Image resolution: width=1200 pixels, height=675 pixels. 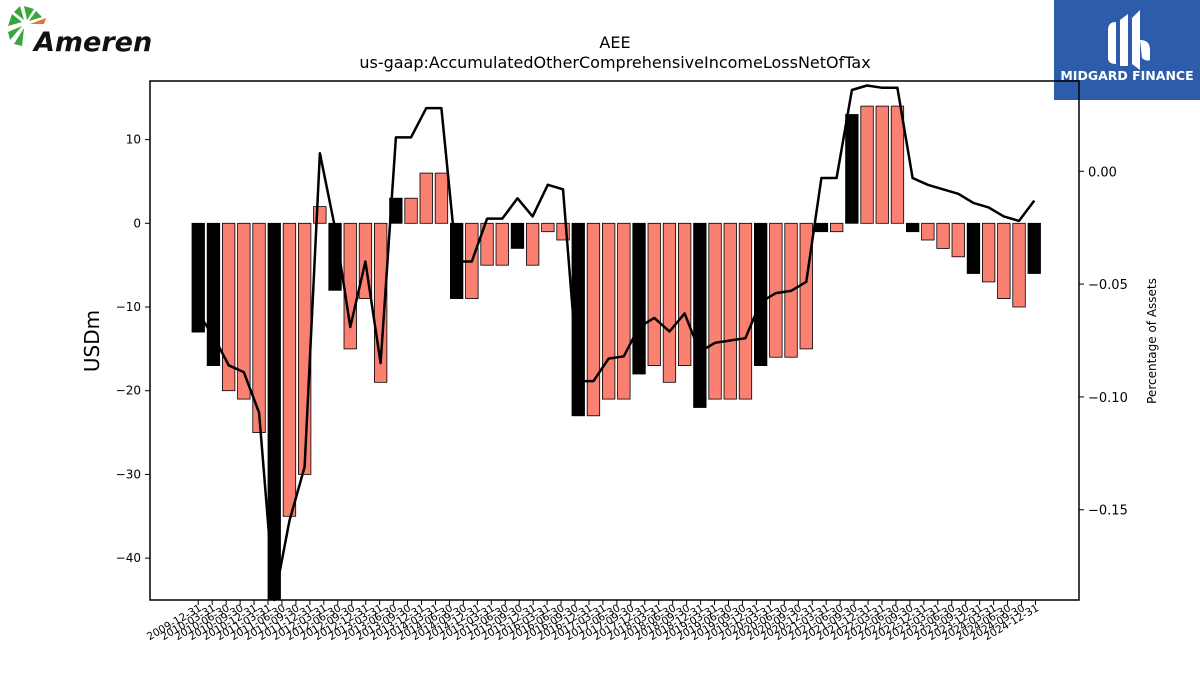 What do you see at coordinates (128, 558) in the screenshot?
I see `left-y-tick-label: −40` at bounding box center [128, 558].